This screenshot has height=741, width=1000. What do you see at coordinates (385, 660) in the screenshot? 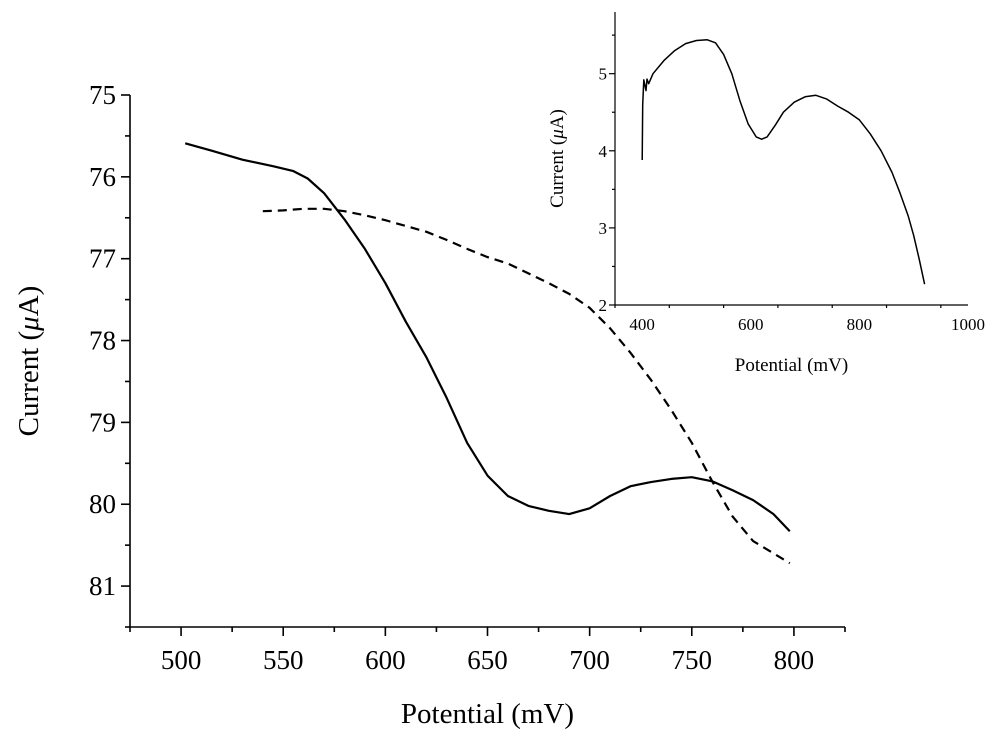
I see `main-x-tick-label: 600` at bounding box center [385, 660].